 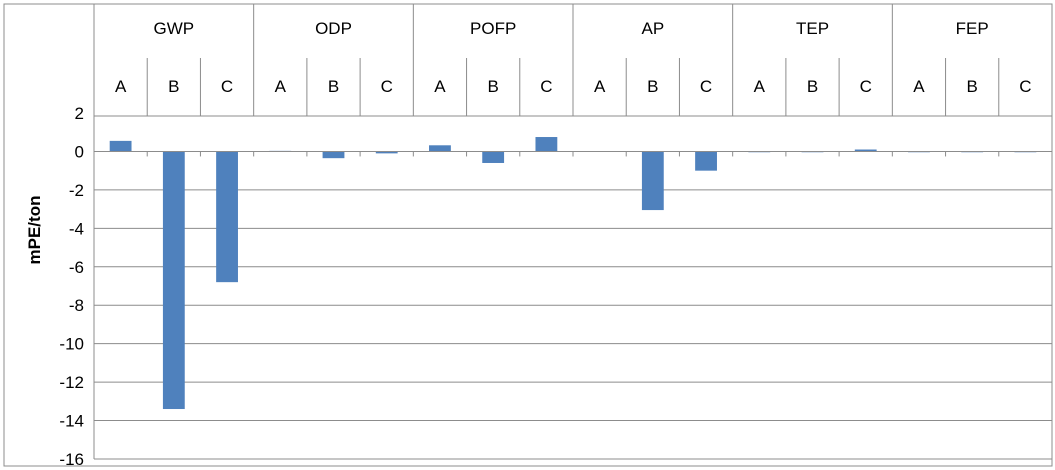 What do you see at coordinates (972, 28) in the screenshot?
I see `group-label: FEP` at bounding box center [972, 28].